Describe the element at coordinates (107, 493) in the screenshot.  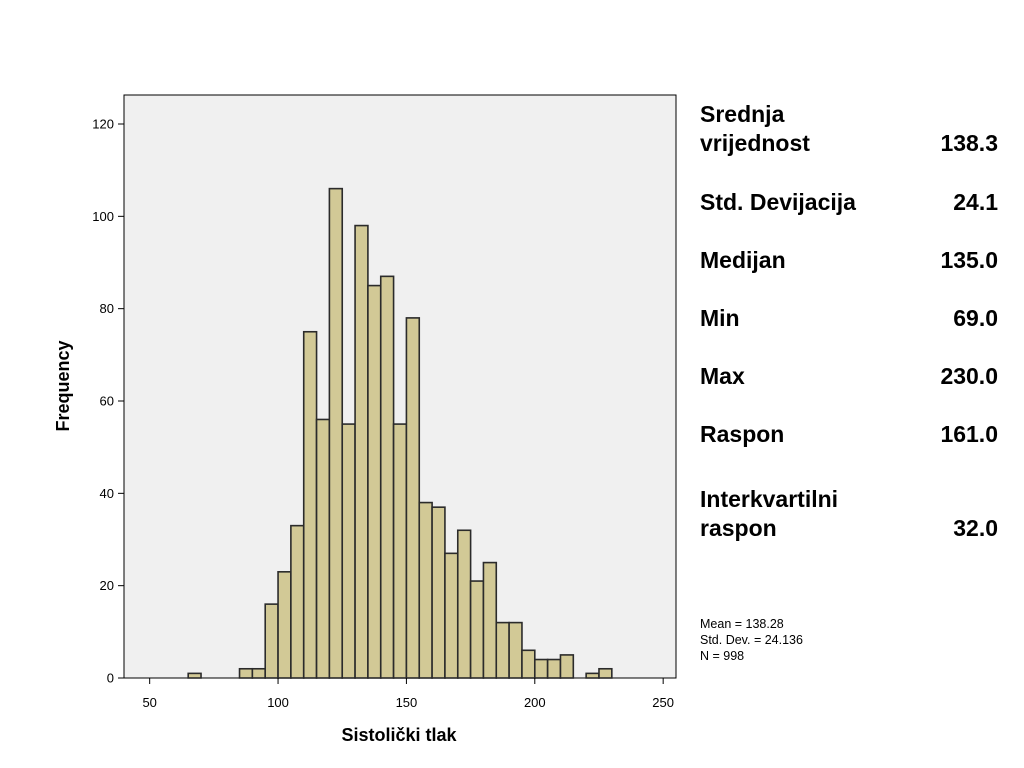
I see `y-tick-label: 40` at that location.